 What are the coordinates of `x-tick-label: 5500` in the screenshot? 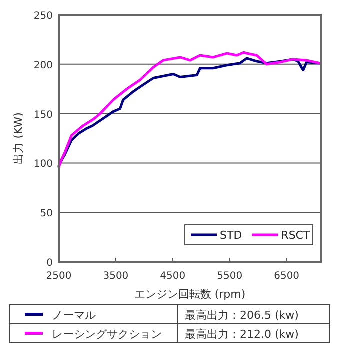 It's located at (230, 276).